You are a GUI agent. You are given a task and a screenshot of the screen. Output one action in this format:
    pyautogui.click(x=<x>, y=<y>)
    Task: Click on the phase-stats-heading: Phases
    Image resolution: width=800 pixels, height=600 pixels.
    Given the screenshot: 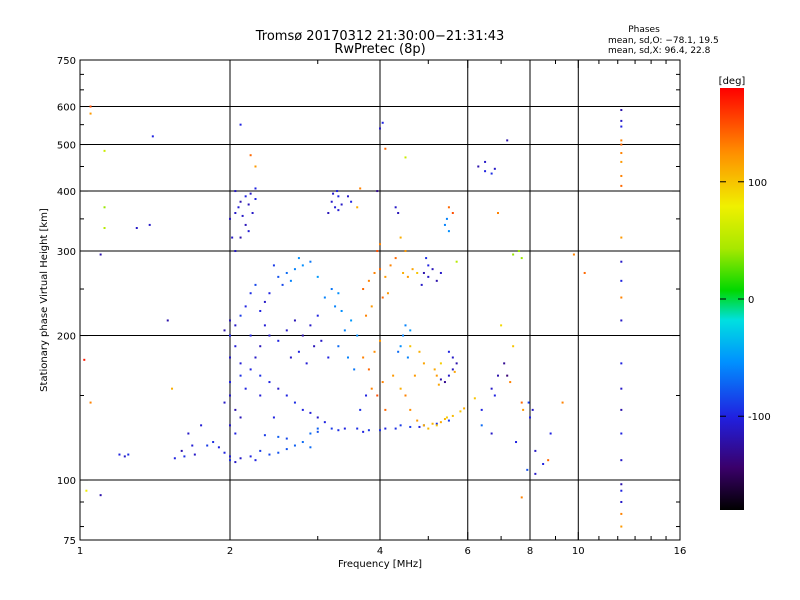 What is the action you would take?
    pyautogui.click(x=644, y=30)
    